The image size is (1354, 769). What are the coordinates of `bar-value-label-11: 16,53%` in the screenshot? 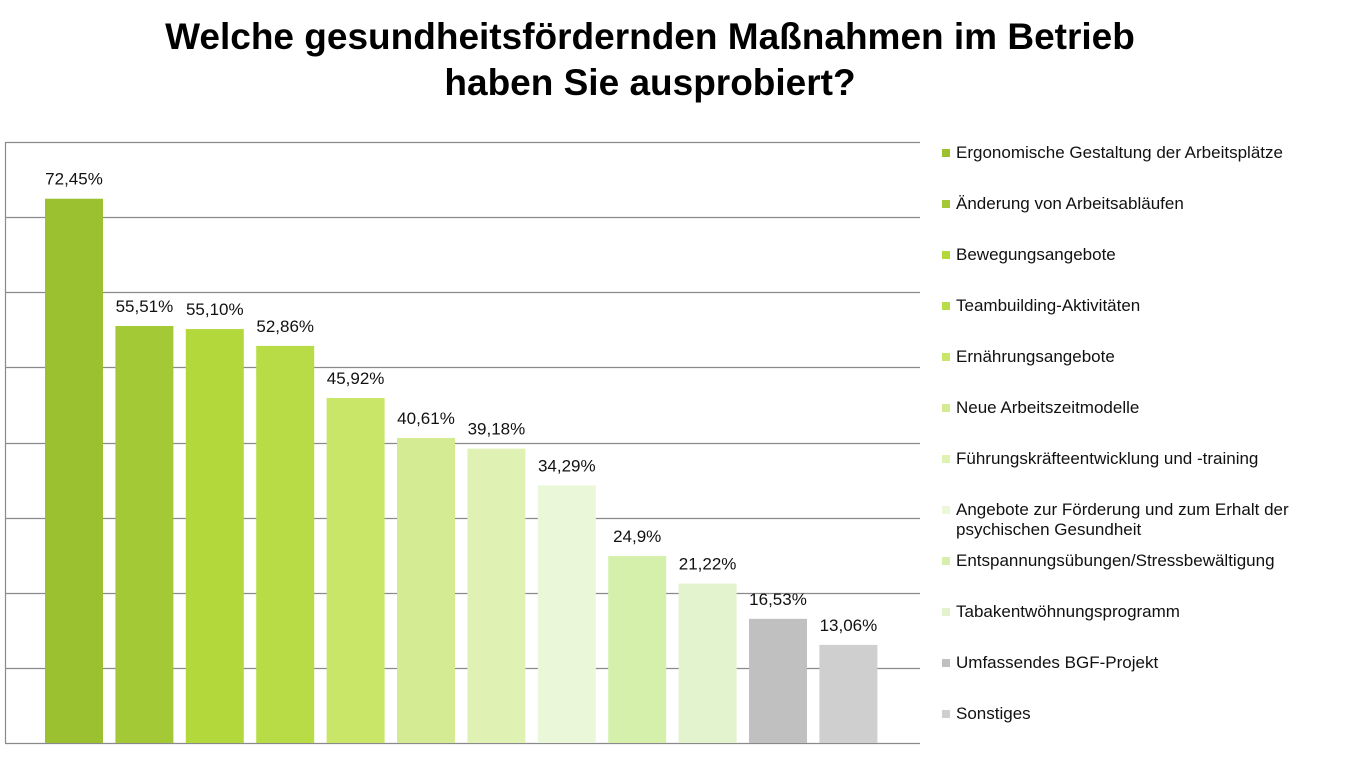 It's located at (778, 599).